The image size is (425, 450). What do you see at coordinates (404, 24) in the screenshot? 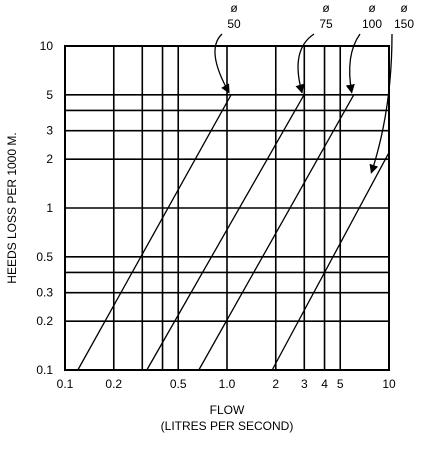
I see `series-label-diameter: 150` at bounding box center [404, 24].